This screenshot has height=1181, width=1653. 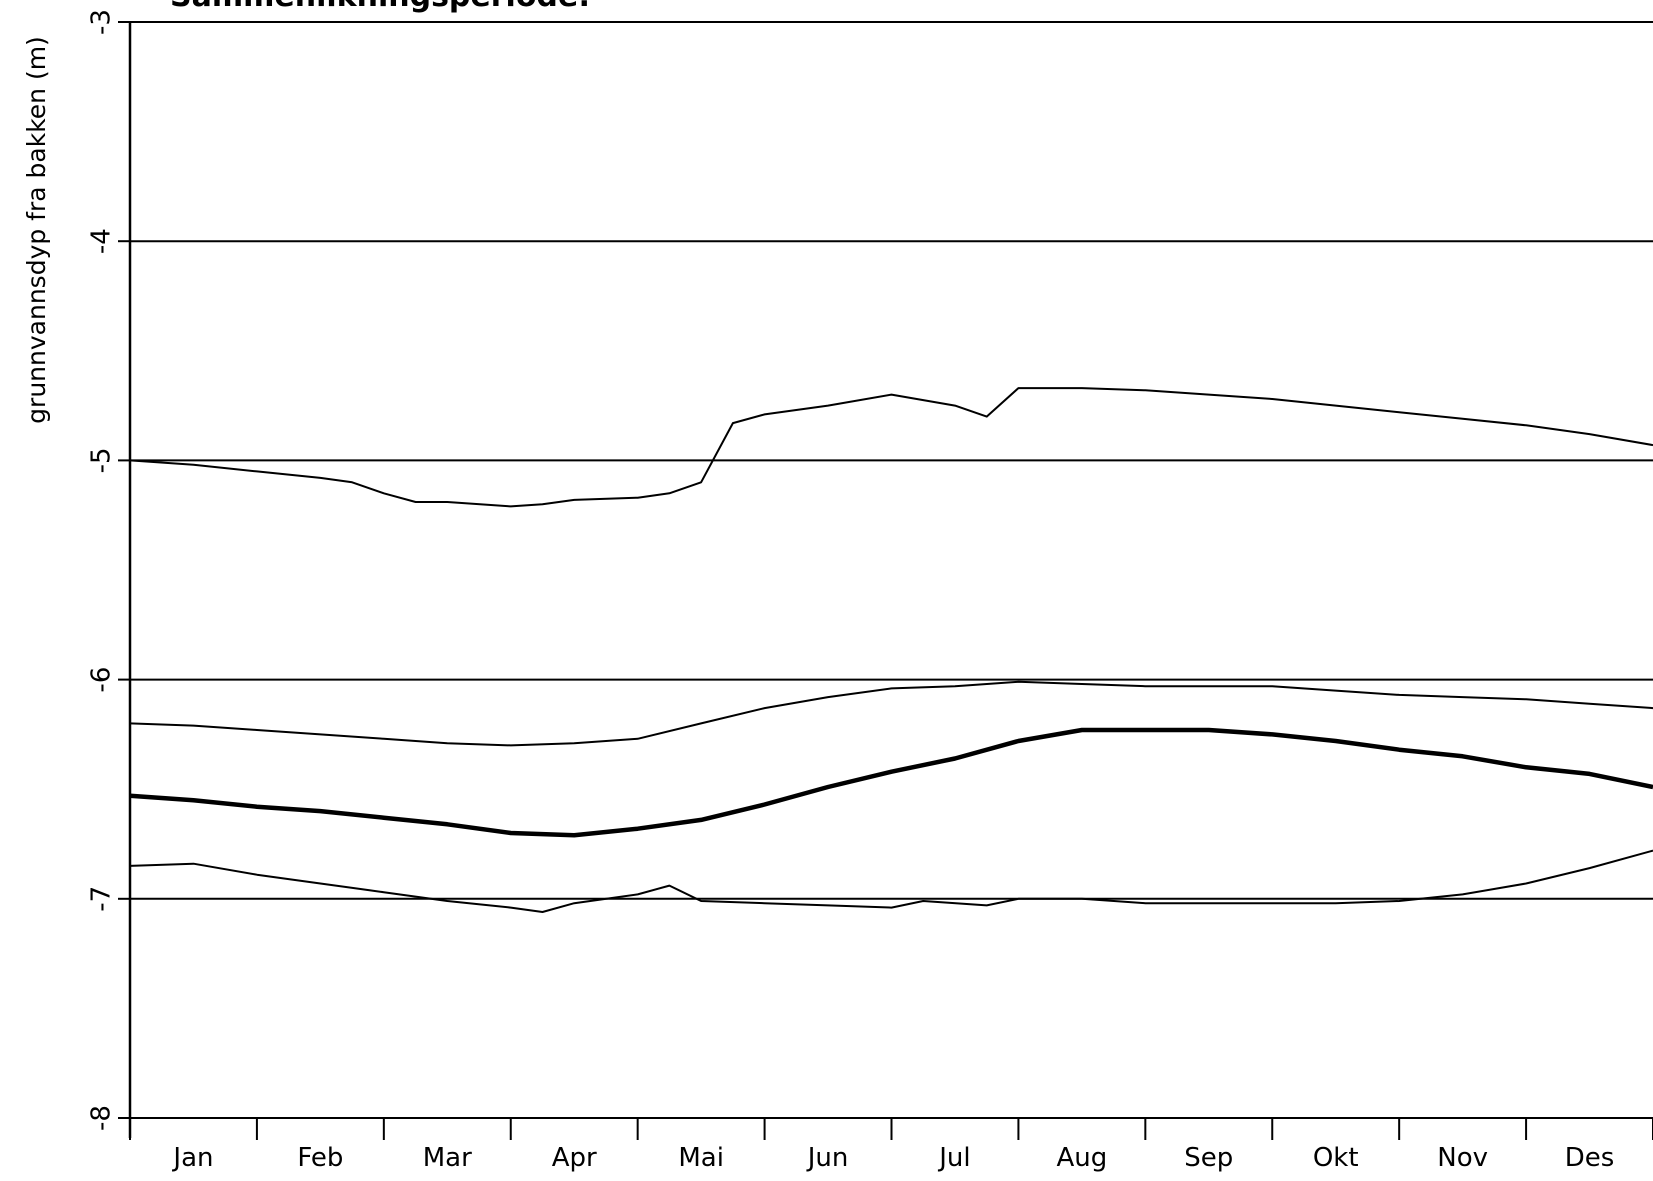 I want to click on y-axis-title: grunnvannsdyp fra bakken (m), so click(x=36, y=230).